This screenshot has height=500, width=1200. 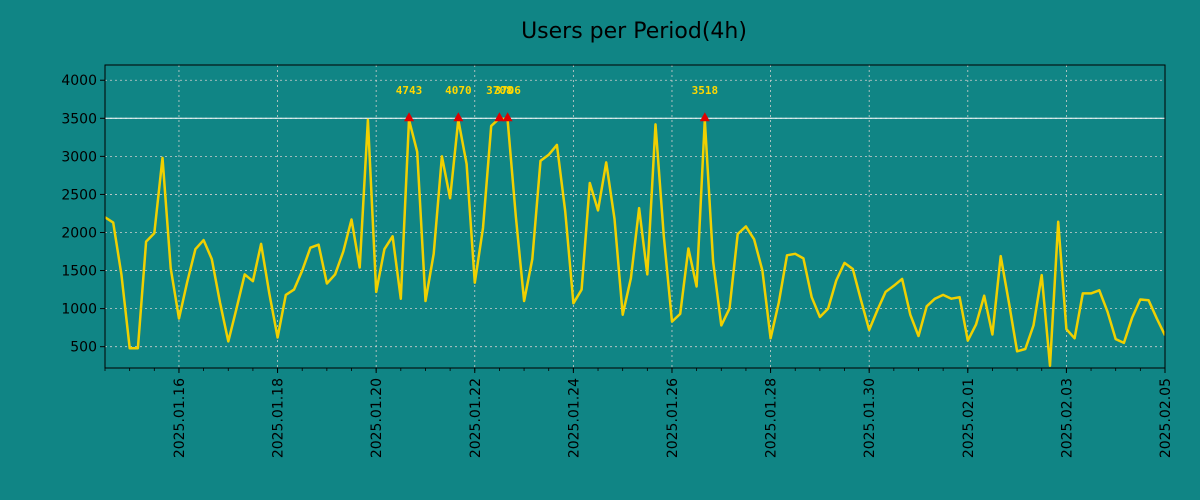 What do you see at coordinates (79, 310) in the screenshot?
I see `y-tick-label: 1000` at bounding box center [79, 310].